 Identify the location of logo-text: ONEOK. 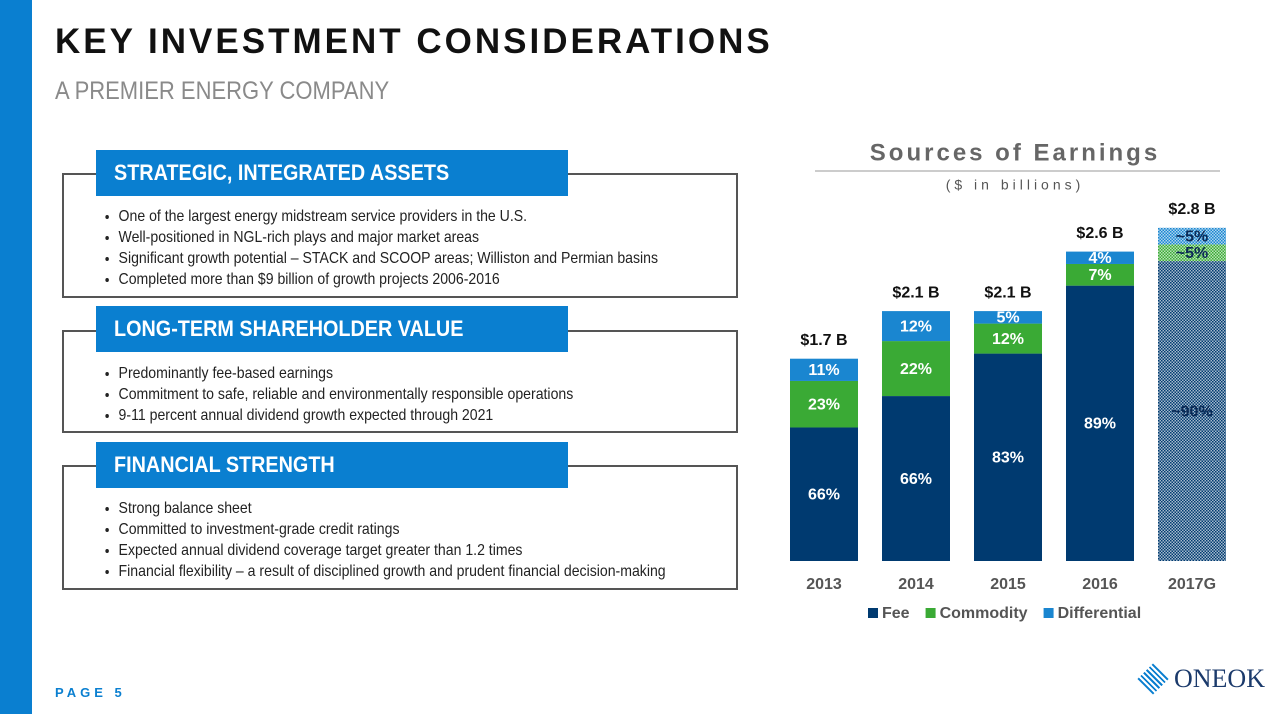
(1219, 678).